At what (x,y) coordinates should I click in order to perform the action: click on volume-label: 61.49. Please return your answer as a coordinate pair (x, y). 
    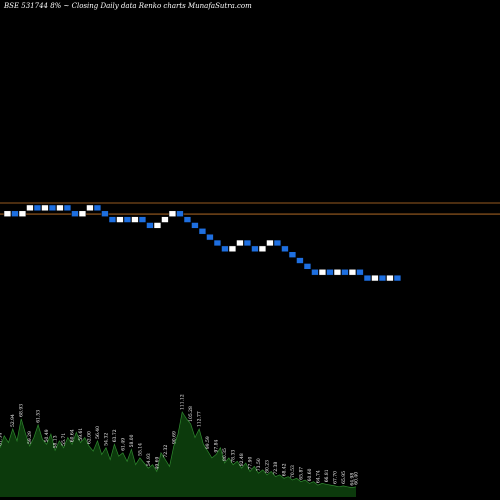
    Looking at the image, I should click on (123, 444).